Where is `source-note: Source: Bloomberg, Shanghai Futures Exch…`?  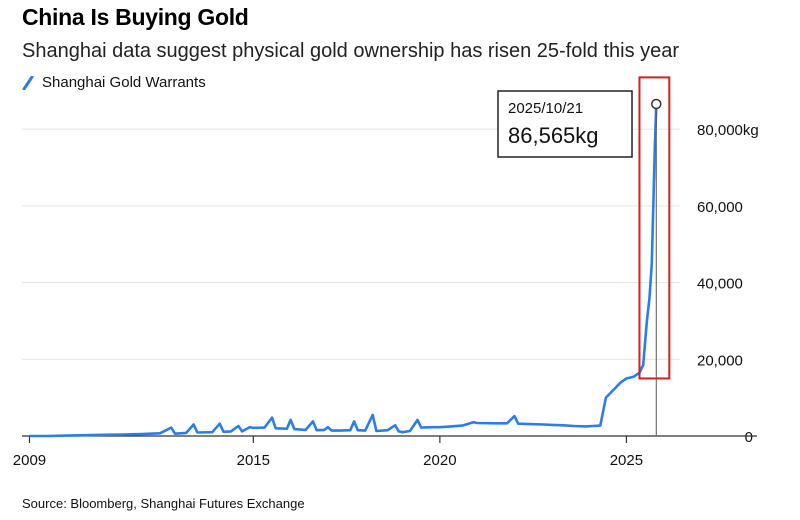 source-note: Source: Bloomberg, Shanghai Futures Exch… is located at coordinates (163, 503).